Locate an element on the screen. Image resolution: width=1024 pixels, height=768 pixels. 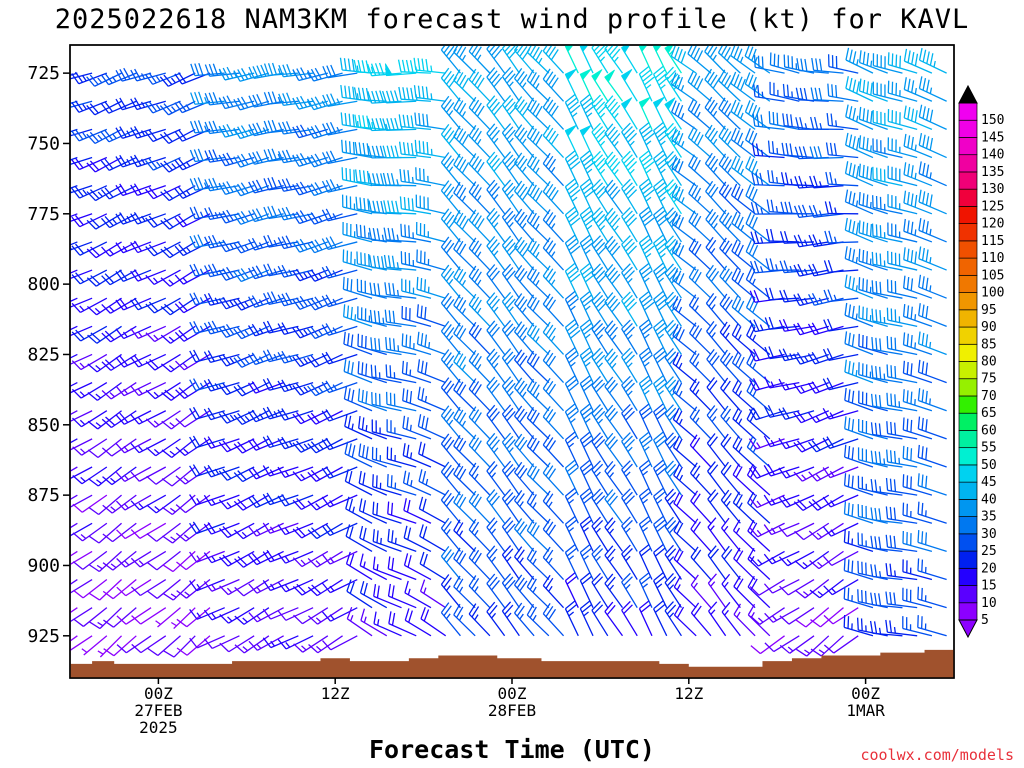
colorbar-label: 40 is located at coordinates (989, 499).